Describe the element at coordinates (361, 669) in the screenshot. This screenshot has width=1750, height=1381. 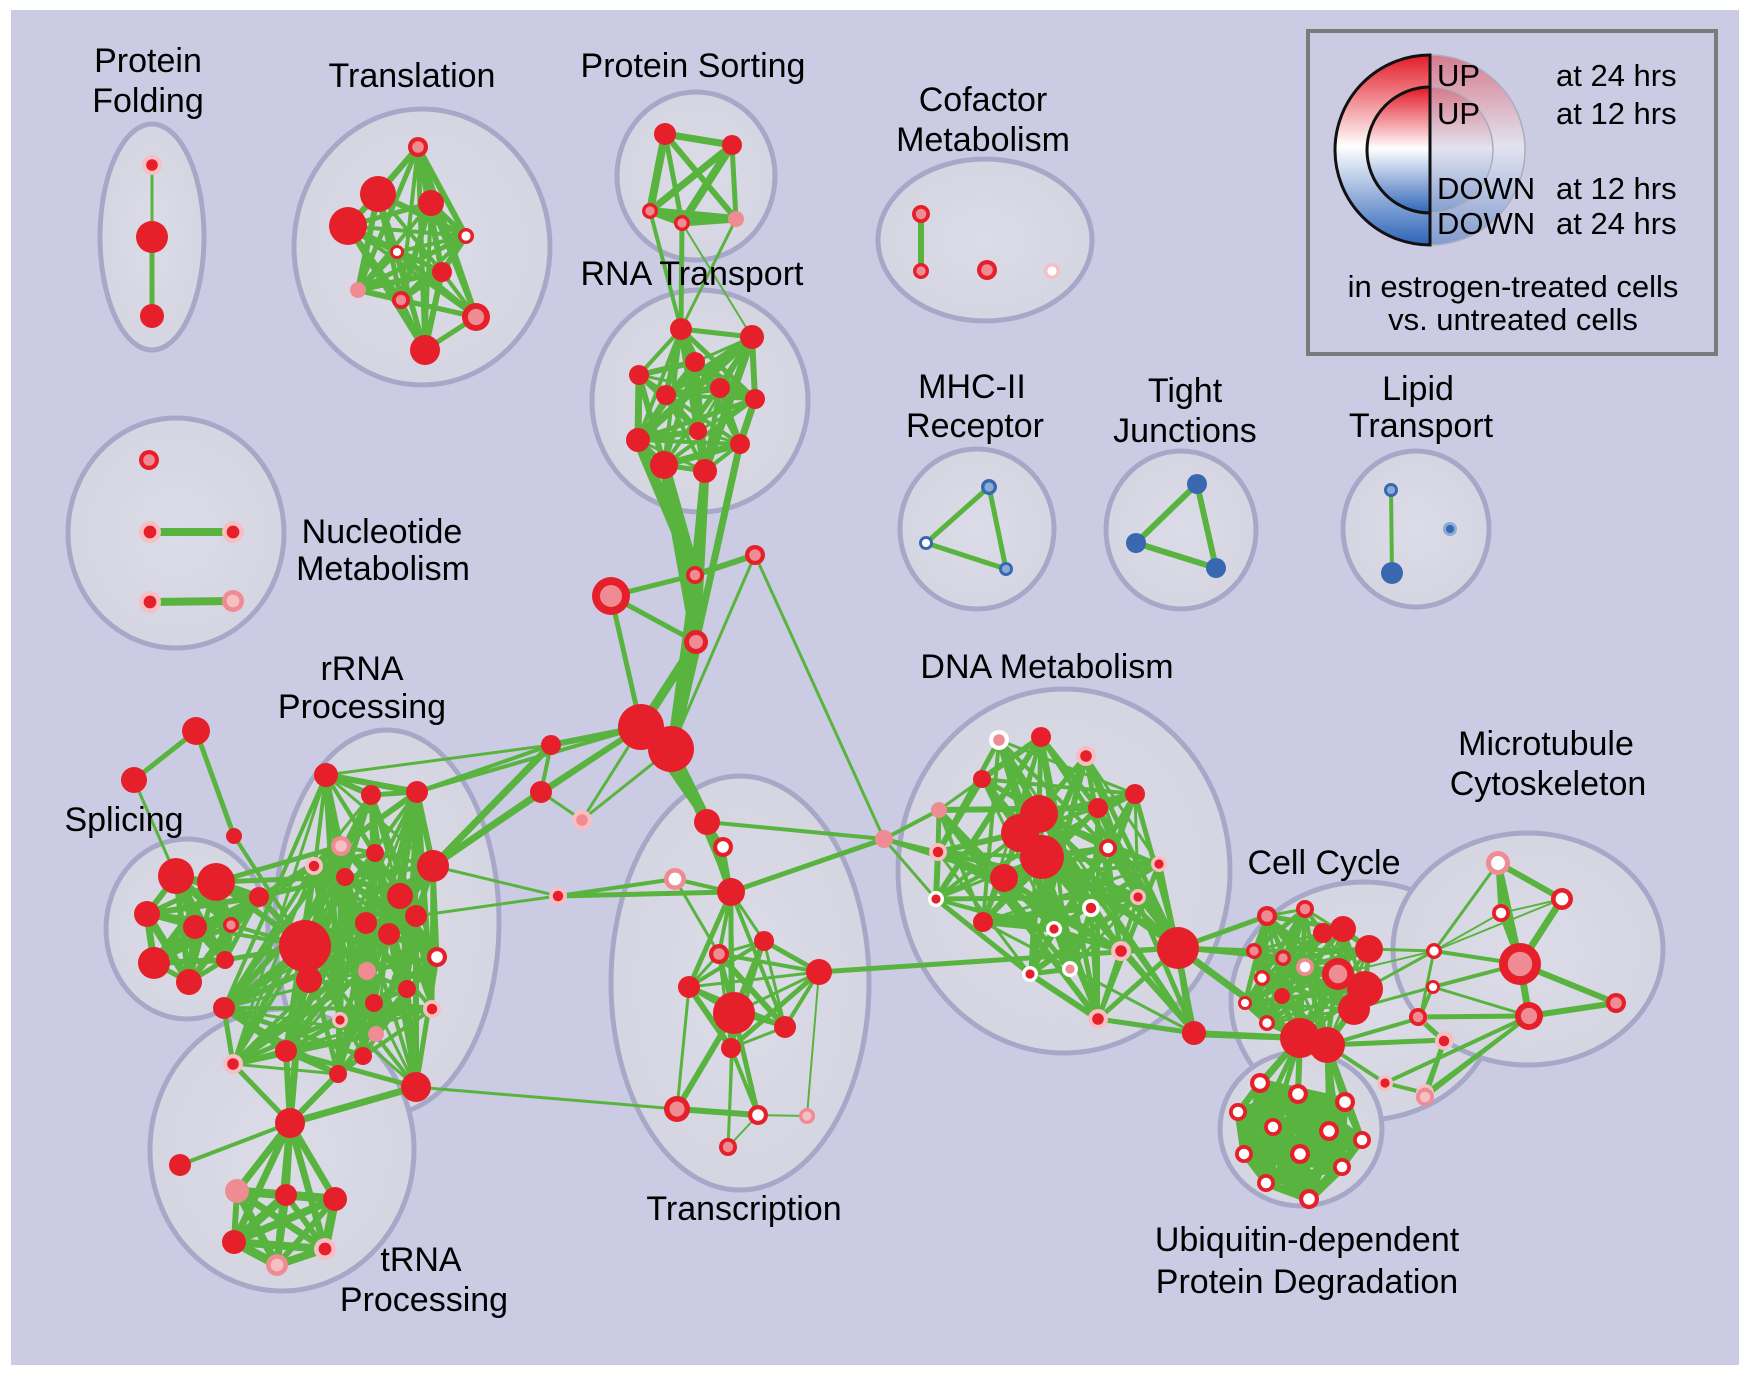
I see `svg-text: rRNA` at that location.